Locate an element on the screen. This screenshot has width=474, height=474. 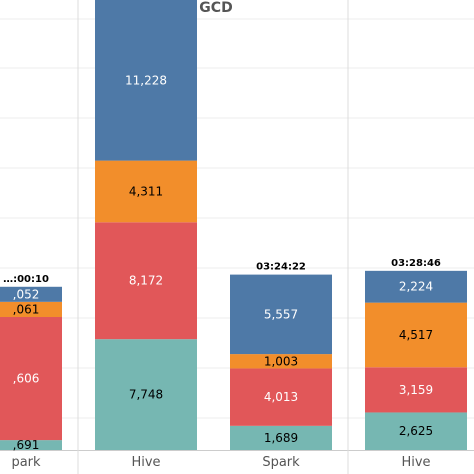
segment-value-label: 8,172 is located at coordinates (146, 281).